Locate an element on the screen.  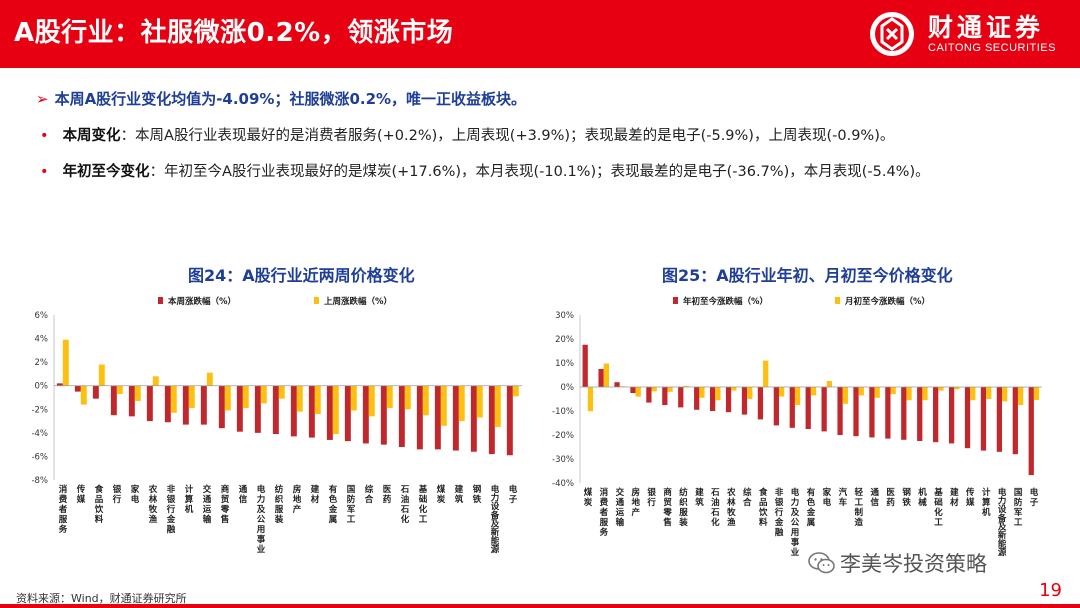
x-category-label: 房地产 is located at coordinates (636, 502).